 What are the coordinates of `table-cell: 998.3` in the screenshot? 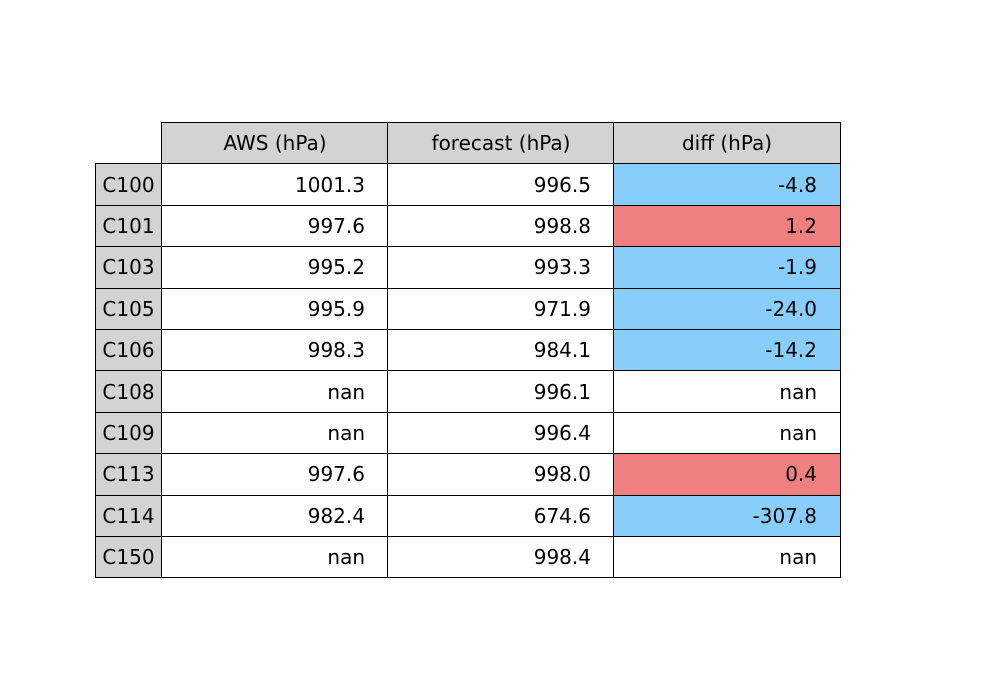 It's located at (275, 350).